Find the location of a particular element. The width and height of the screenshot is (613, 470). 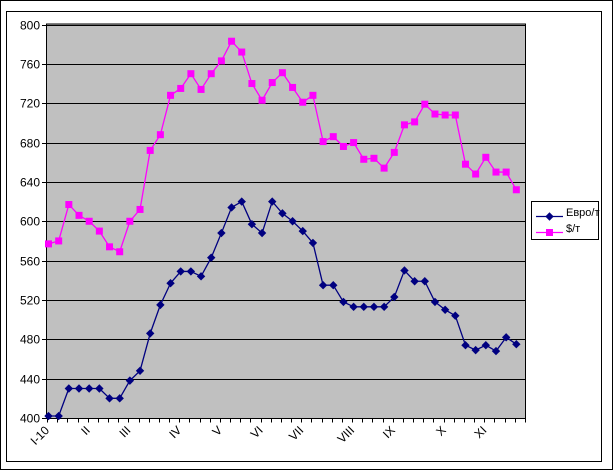

y-tick-label: 720 is located at coordinates (30, 104).